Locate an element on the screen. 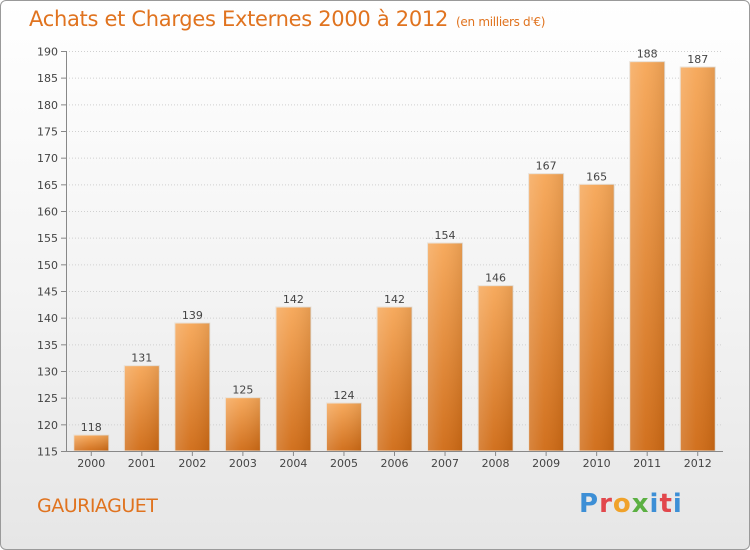 The image size is (750, 550). y-tick-label: 160 is located at coordinates (47, 212).